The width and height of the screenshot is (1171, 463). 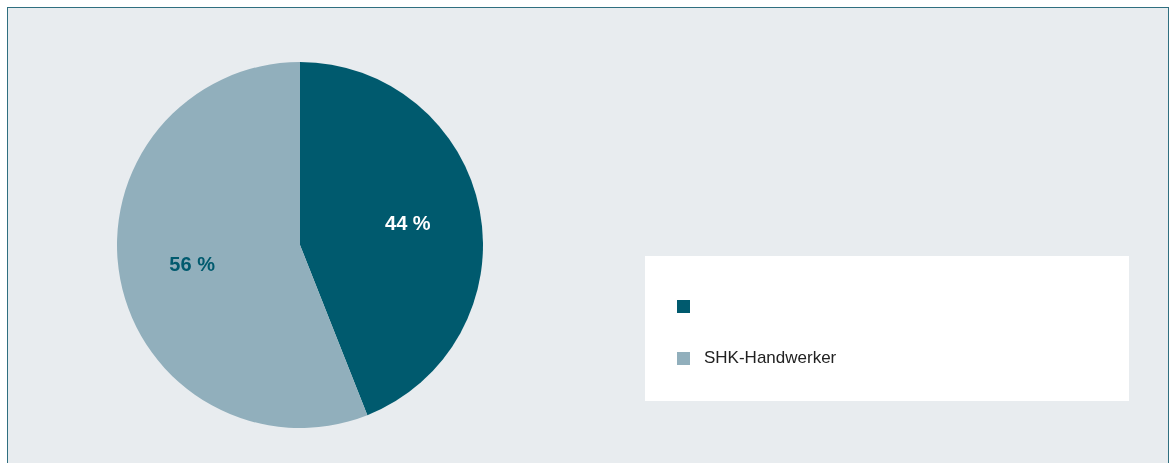 What do you see at coordinates (408, 222) in the screenshot?
I see `data-label: 44 %` at bounding box center [408, 222].